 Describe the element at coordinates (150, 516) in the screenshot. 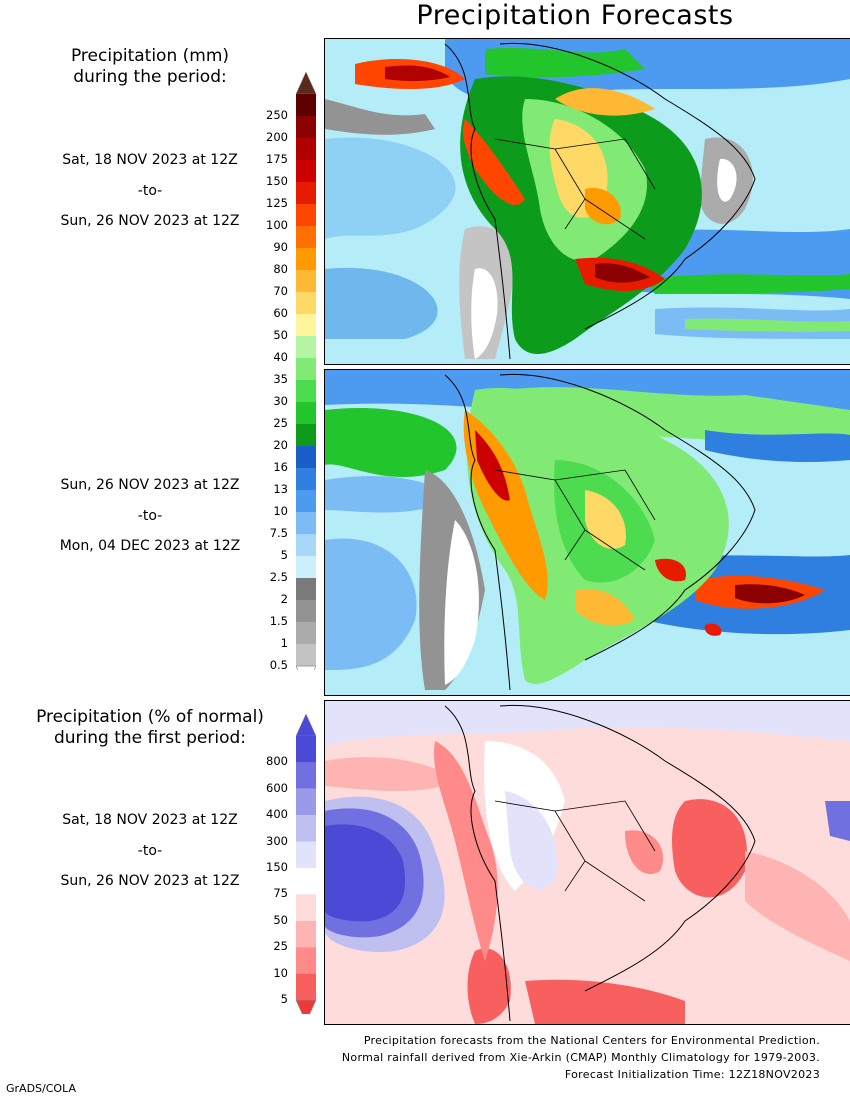

I see `period2-to: -to-` at that location.